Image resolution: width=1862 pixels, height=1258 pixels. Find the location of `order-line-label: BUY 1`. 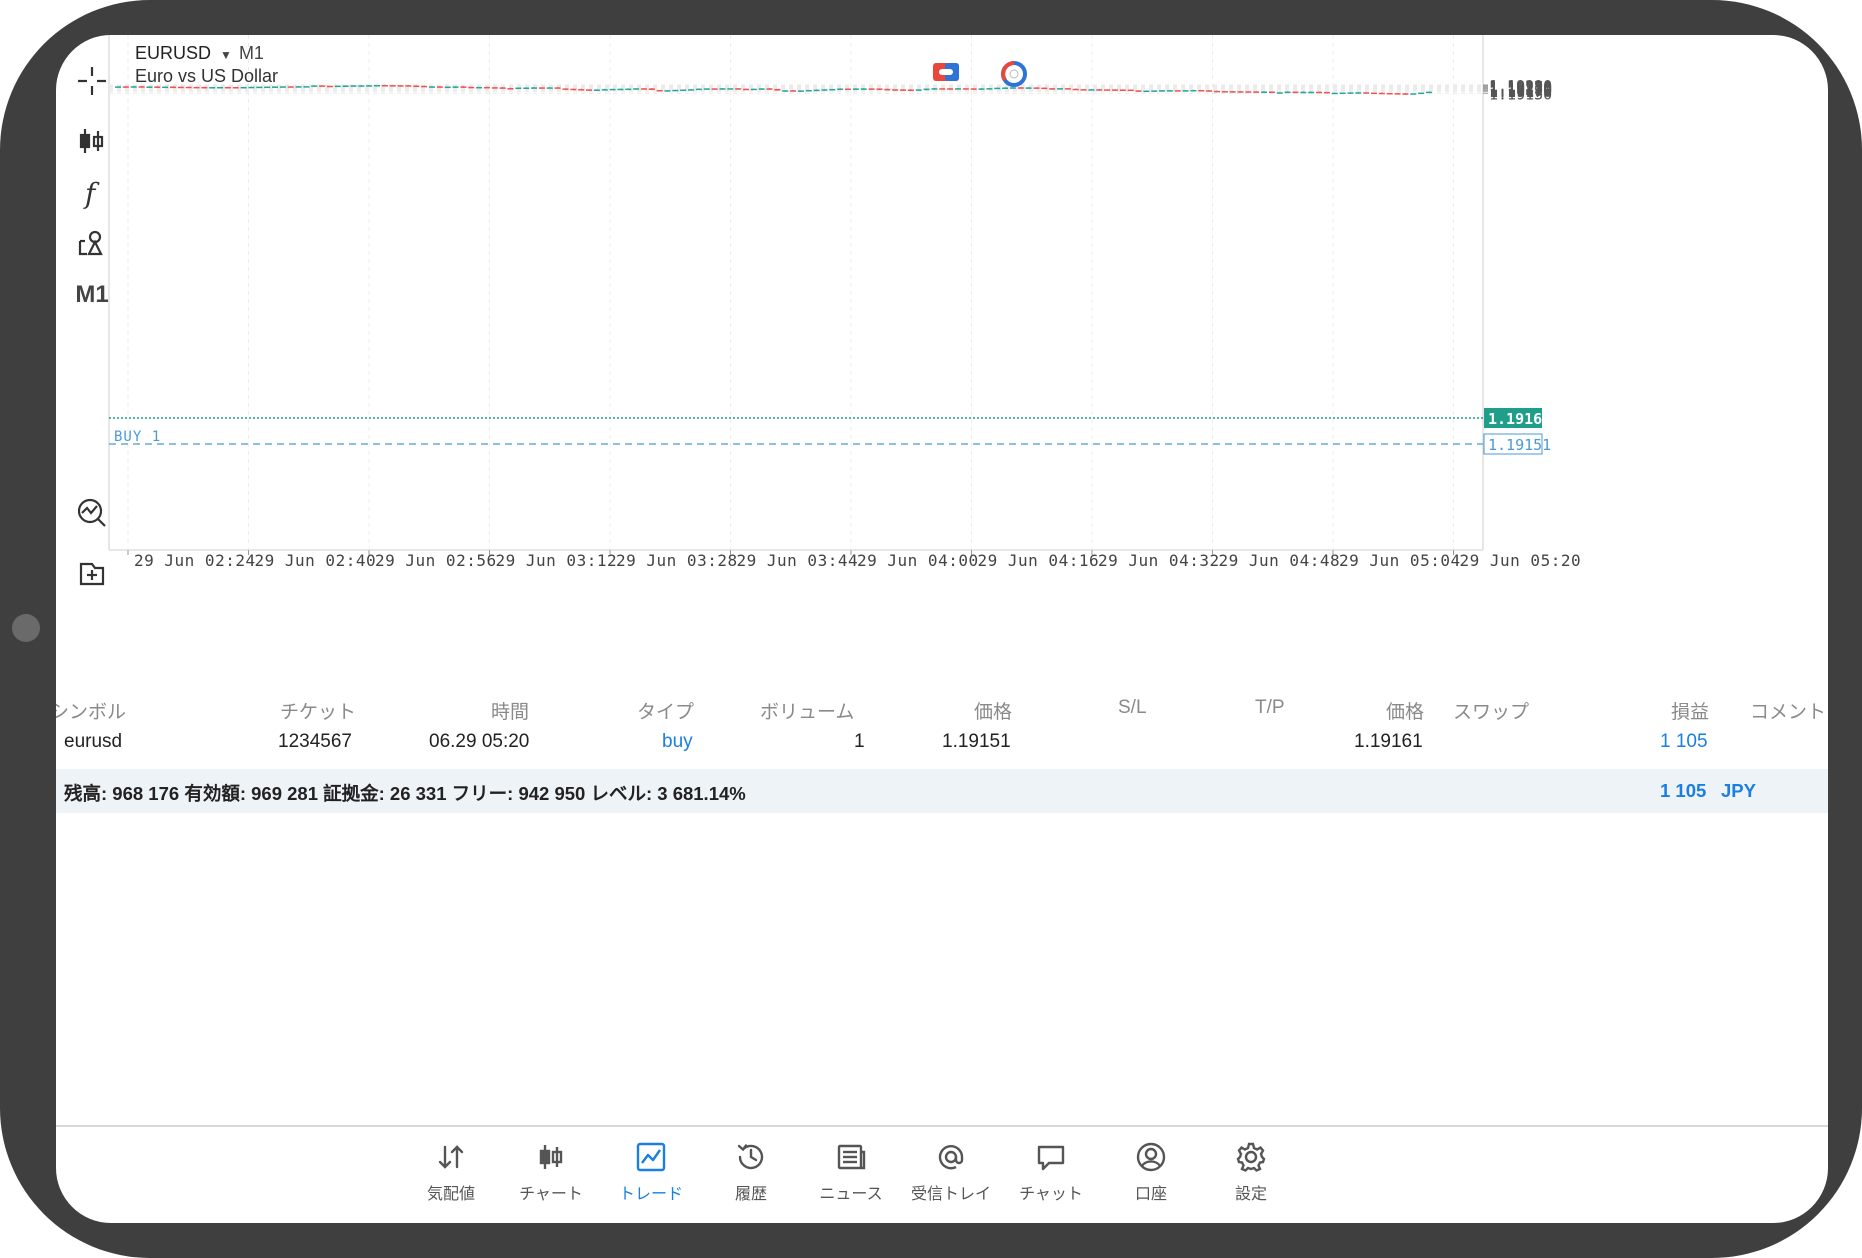

order-line-label: BUY 1 is located at coordinates (137, 437).